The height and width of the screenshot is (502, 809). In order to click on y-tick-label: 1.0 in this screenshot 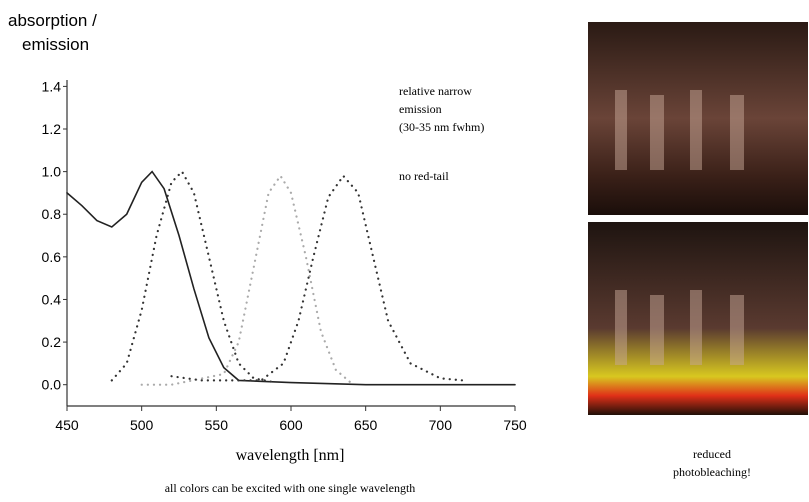, I will do `click(52, 172)`.